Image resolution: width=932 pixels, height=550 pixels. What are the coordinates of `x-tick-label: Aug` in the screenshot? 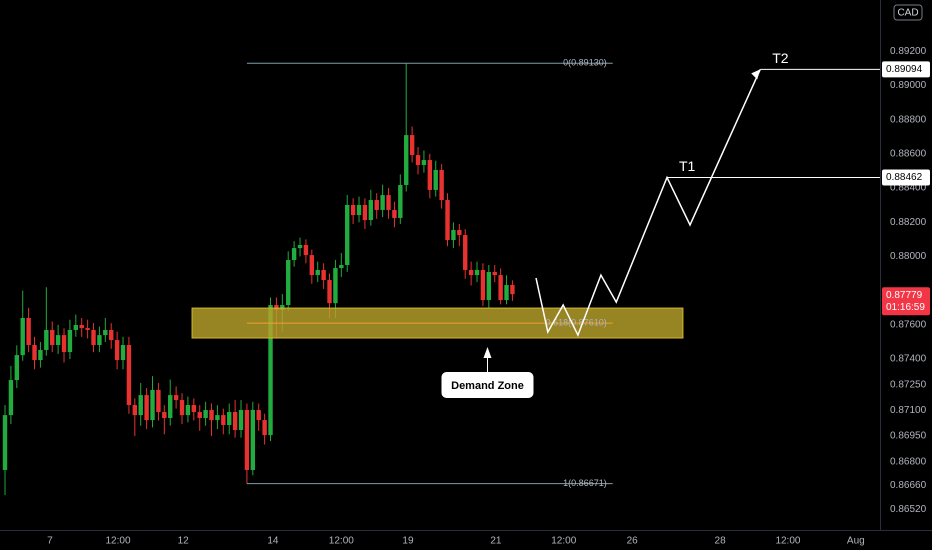 It's located at (856, 541).